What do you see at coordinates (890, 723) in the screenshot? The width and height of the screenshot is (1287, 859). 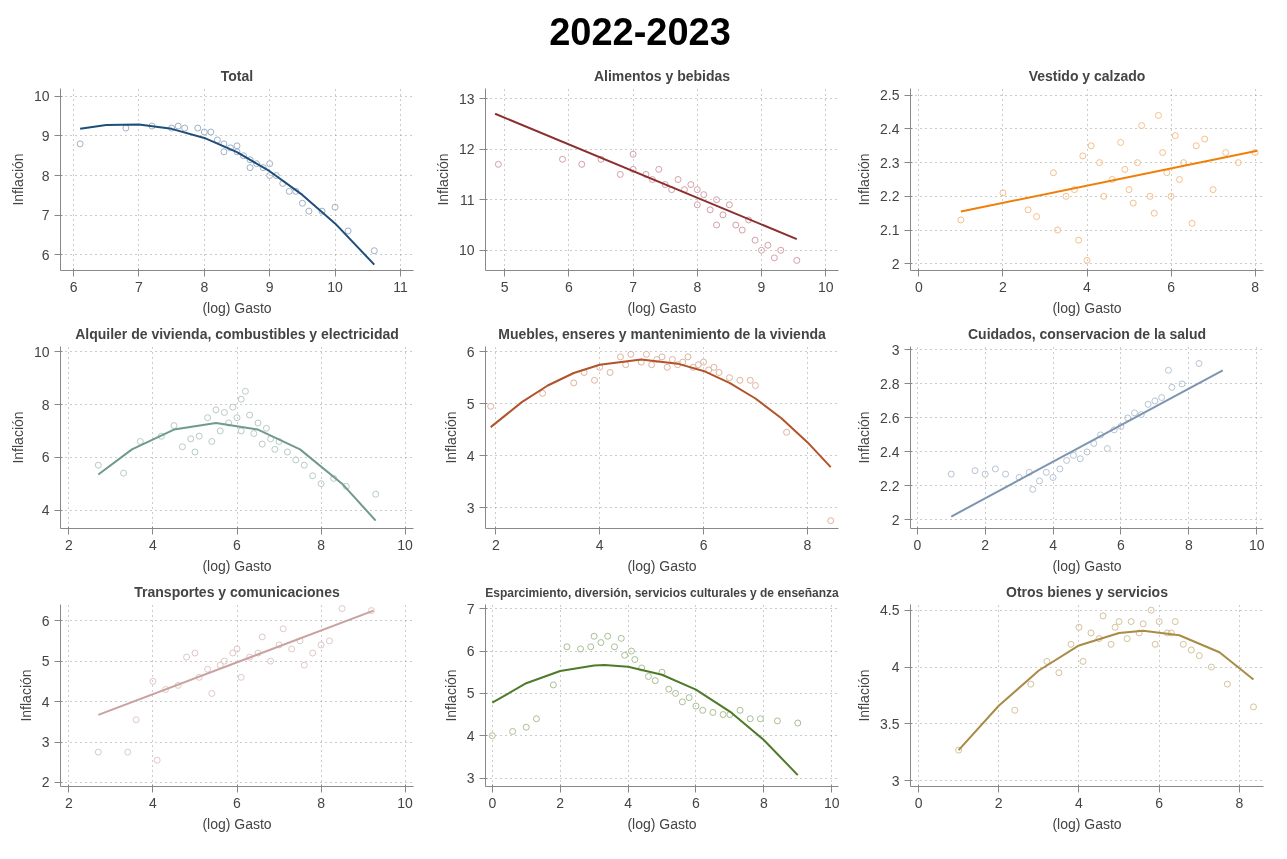 I see `y-tick-label: 3.5` at bounding box center [890, 723].